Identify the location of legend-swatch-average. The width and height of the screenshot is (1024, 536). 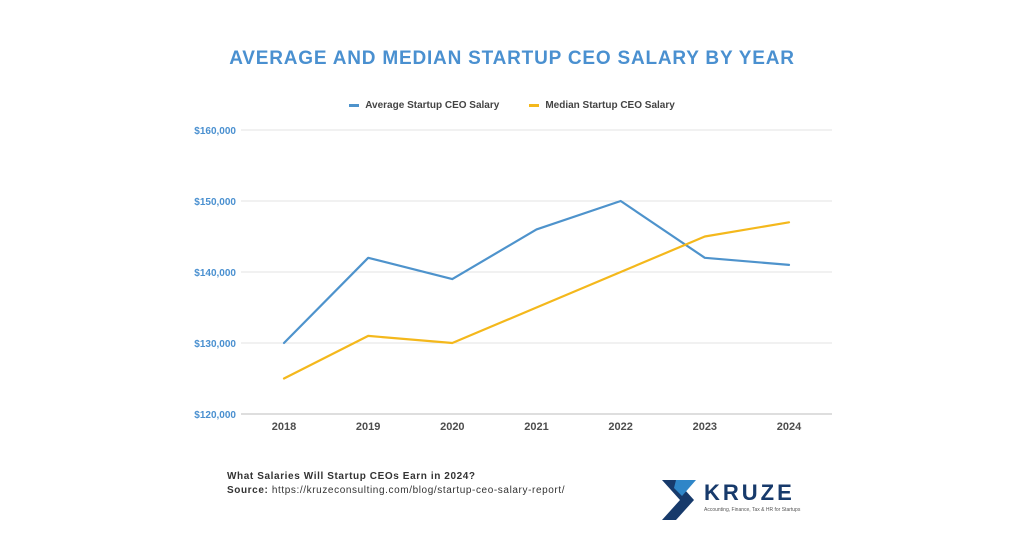
(354, 105).